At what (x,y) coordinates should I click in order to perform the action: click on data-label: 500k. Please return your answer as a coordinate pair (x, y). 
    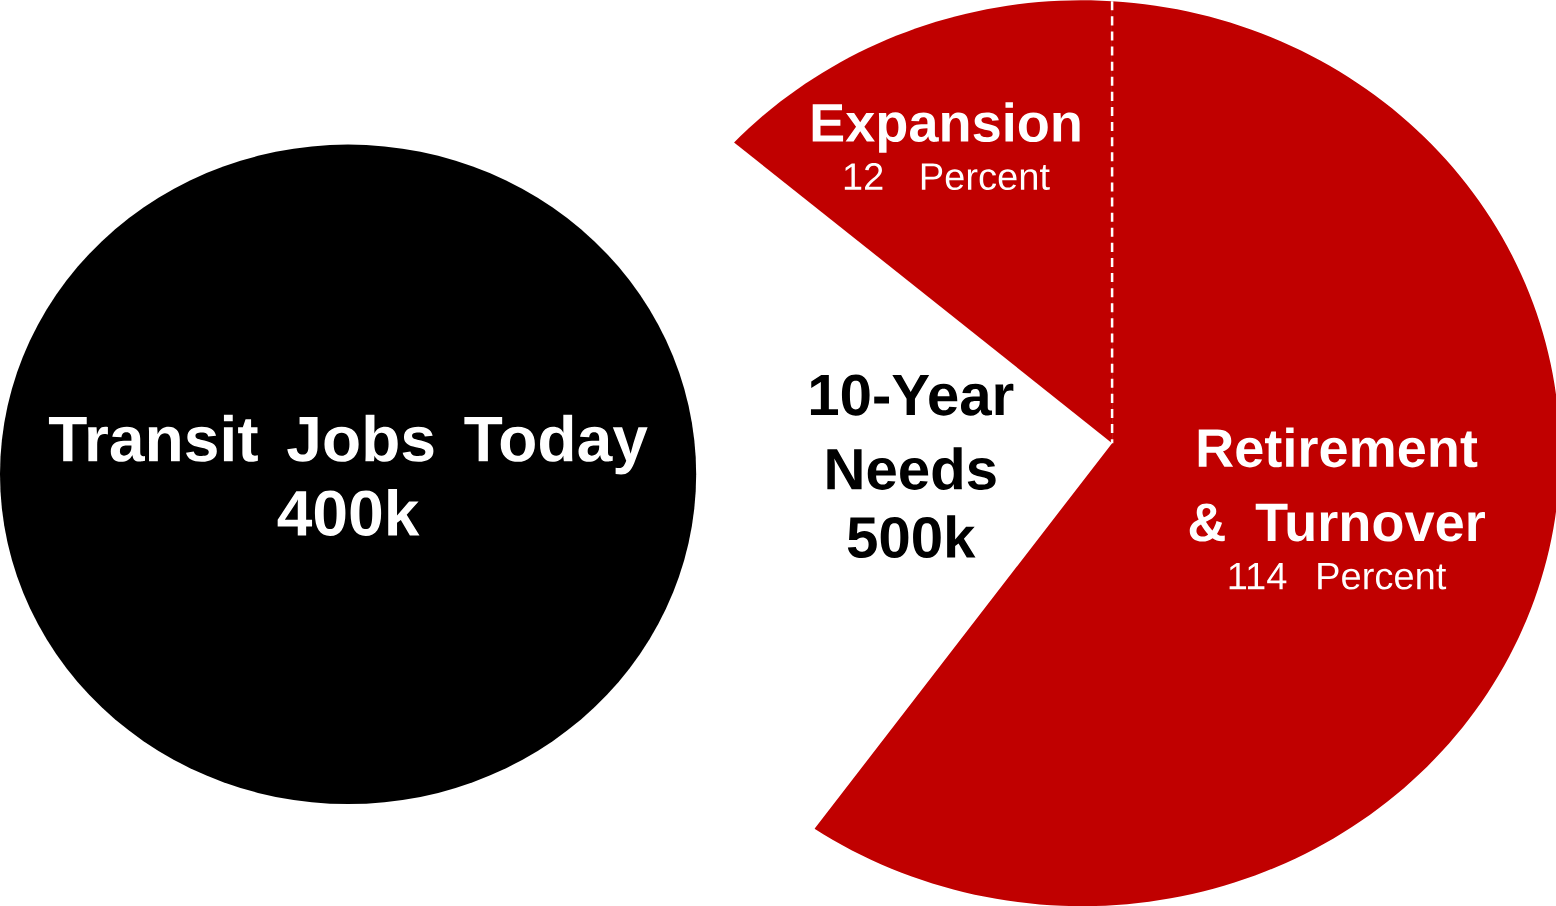
    Looking at the image, I should click on (911, 537).